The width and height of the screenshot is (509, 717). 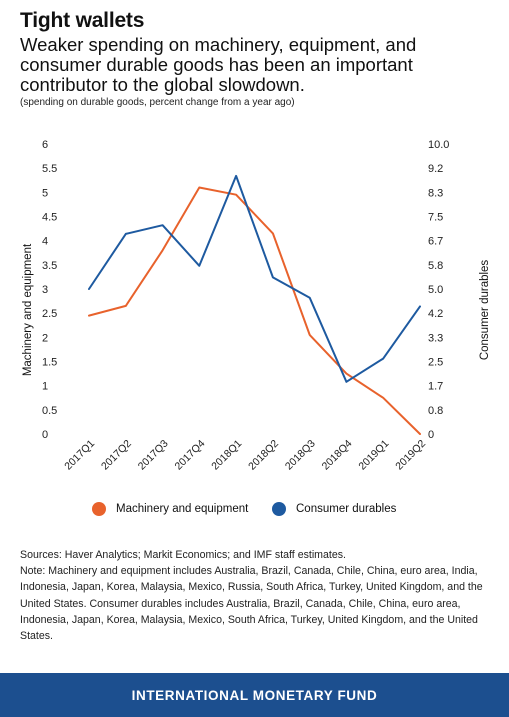 I want to click on y-right-tick-label: 5.0, so click(x=435, y=290).